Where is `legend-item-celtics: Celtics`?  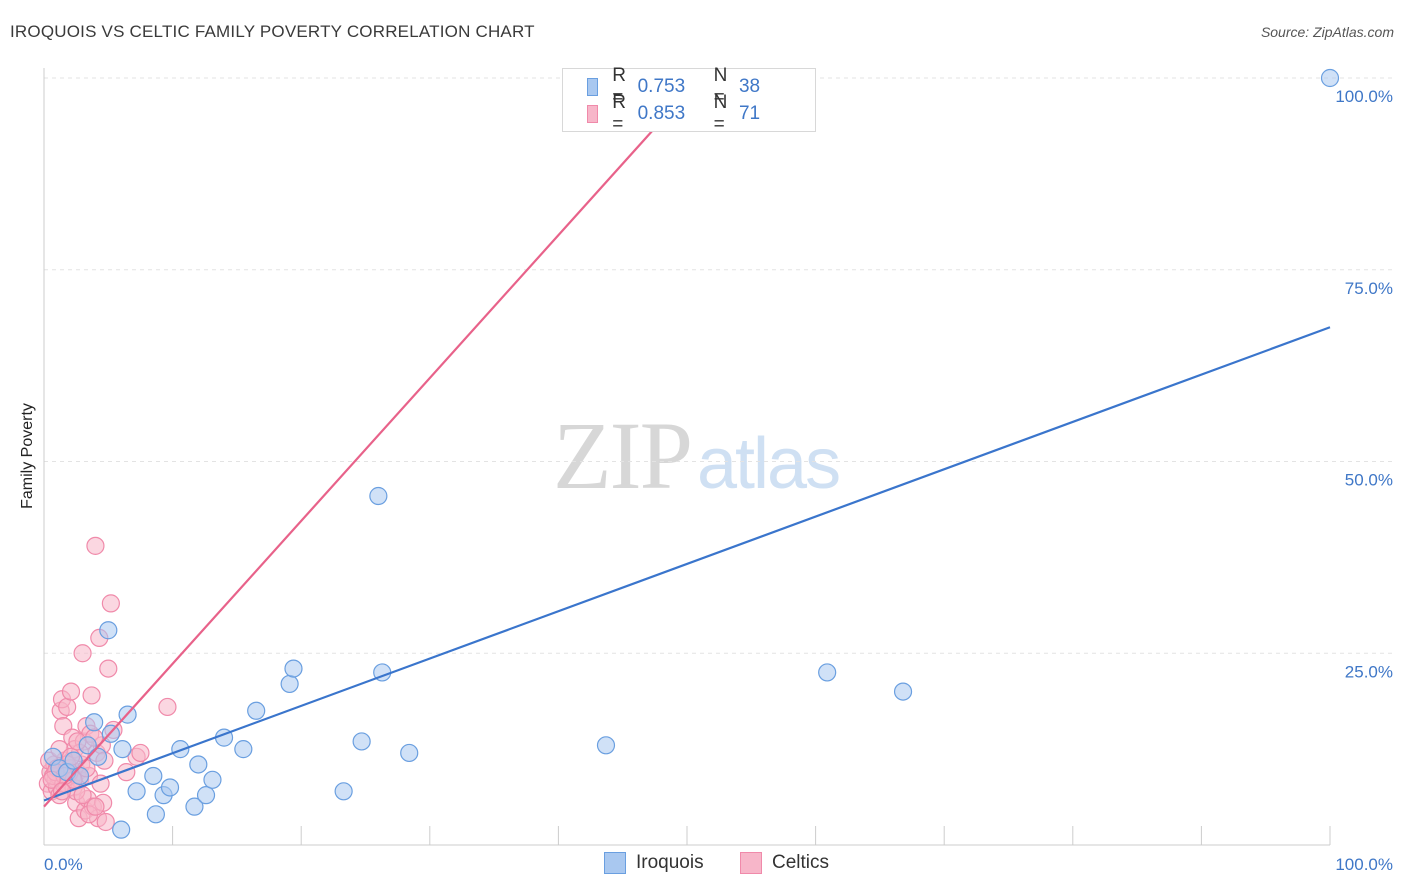 legend-item-celtics: Celtics is located at coordinates (784, 863).